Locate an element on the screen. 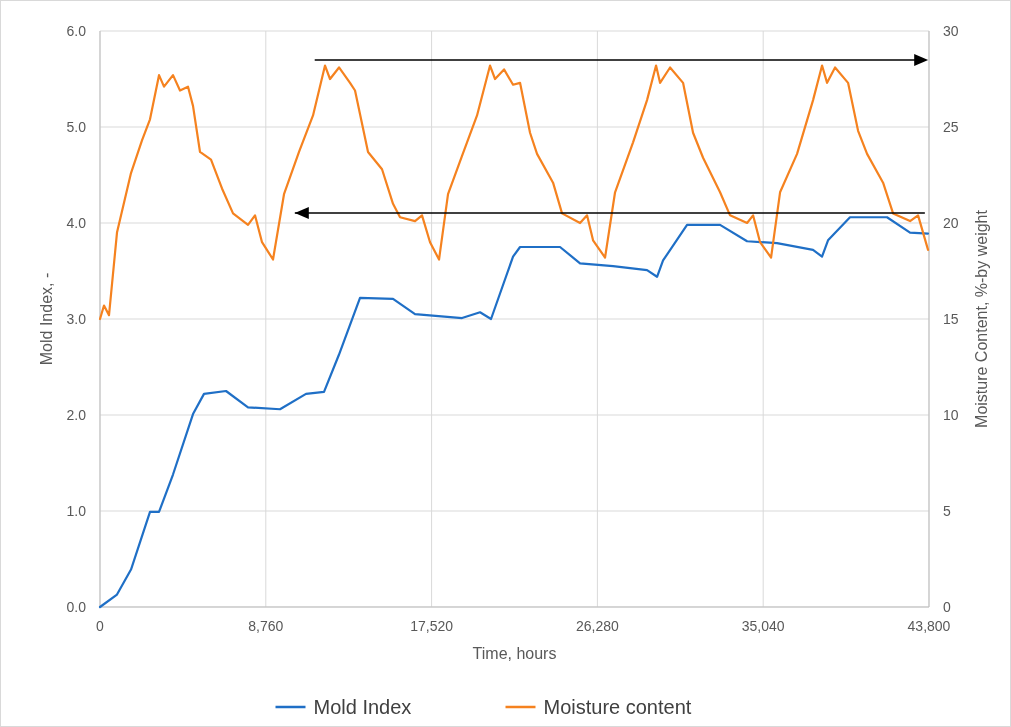 The width and height of the screenshot is (1011, 727). legend-label: Moisture content is located at coordinates (617, 707).